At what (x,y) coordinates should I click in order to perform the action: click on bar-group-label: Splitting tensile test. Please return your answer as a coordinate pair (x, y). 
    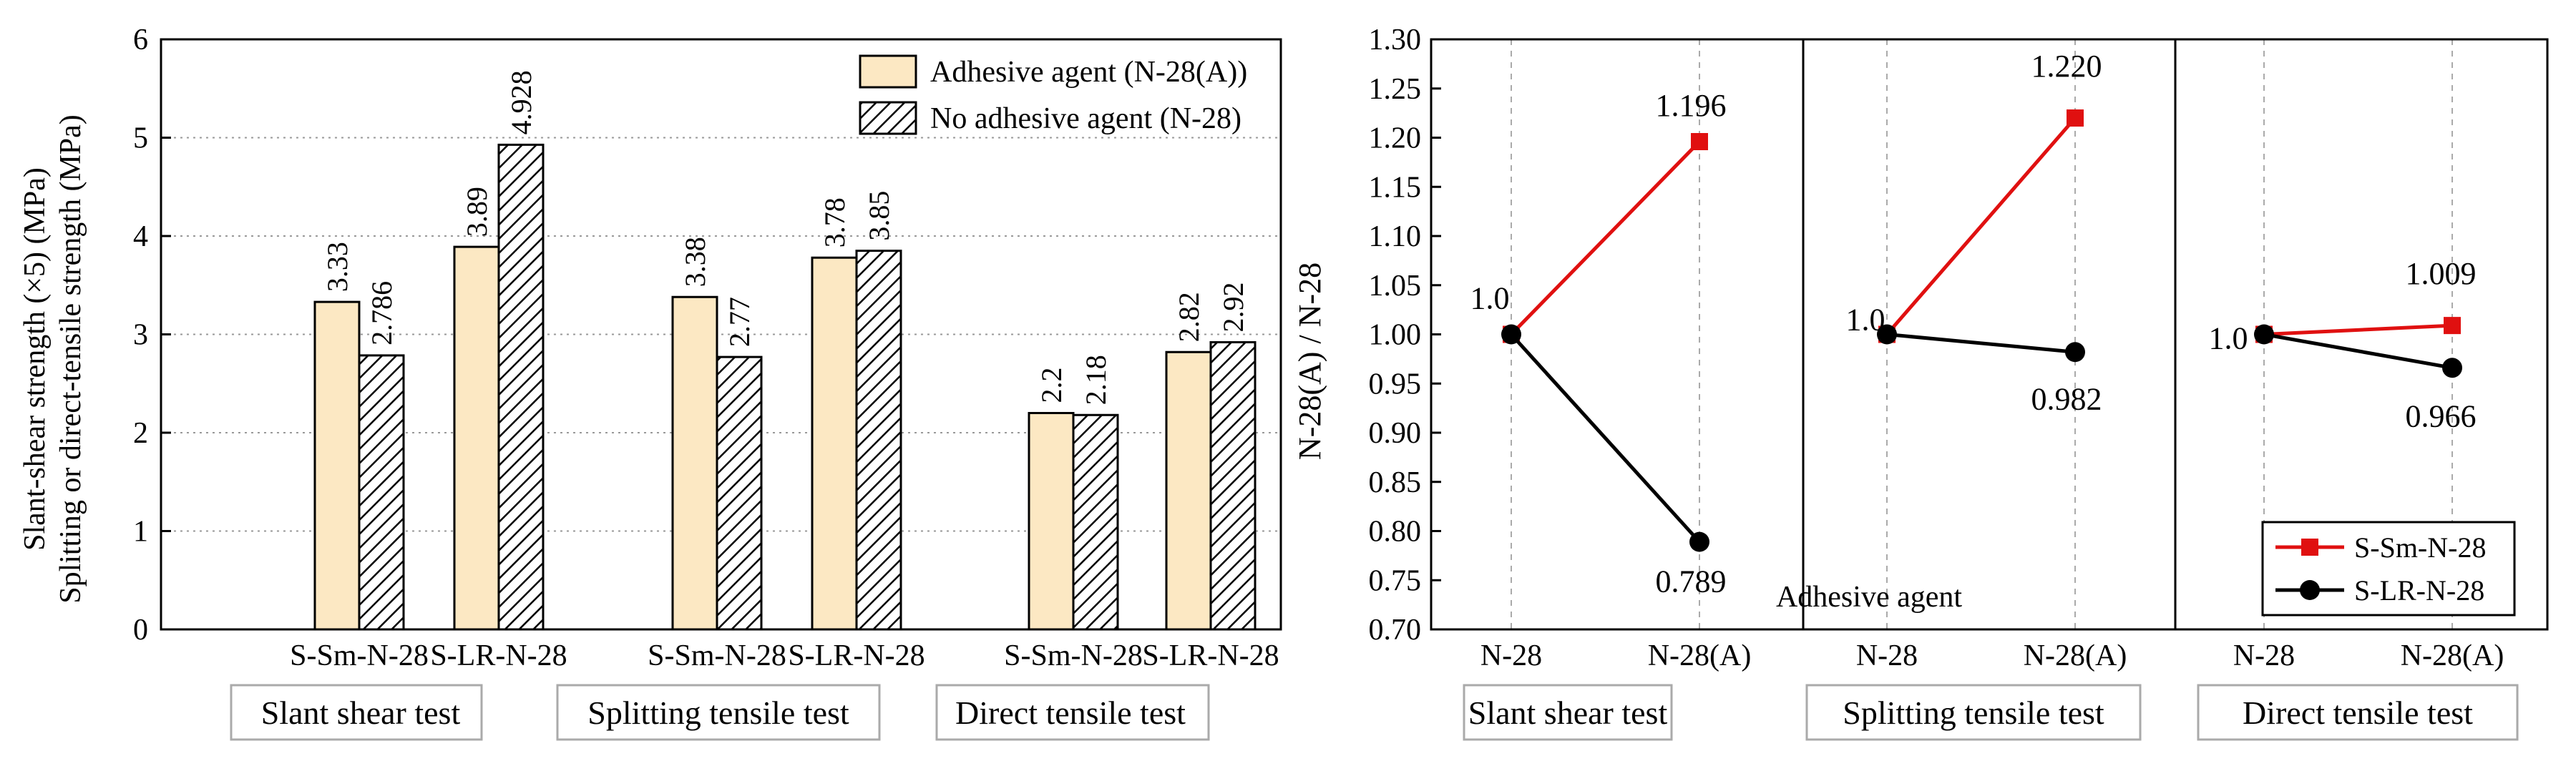
    Looking at the image, I should click on (718, 712).